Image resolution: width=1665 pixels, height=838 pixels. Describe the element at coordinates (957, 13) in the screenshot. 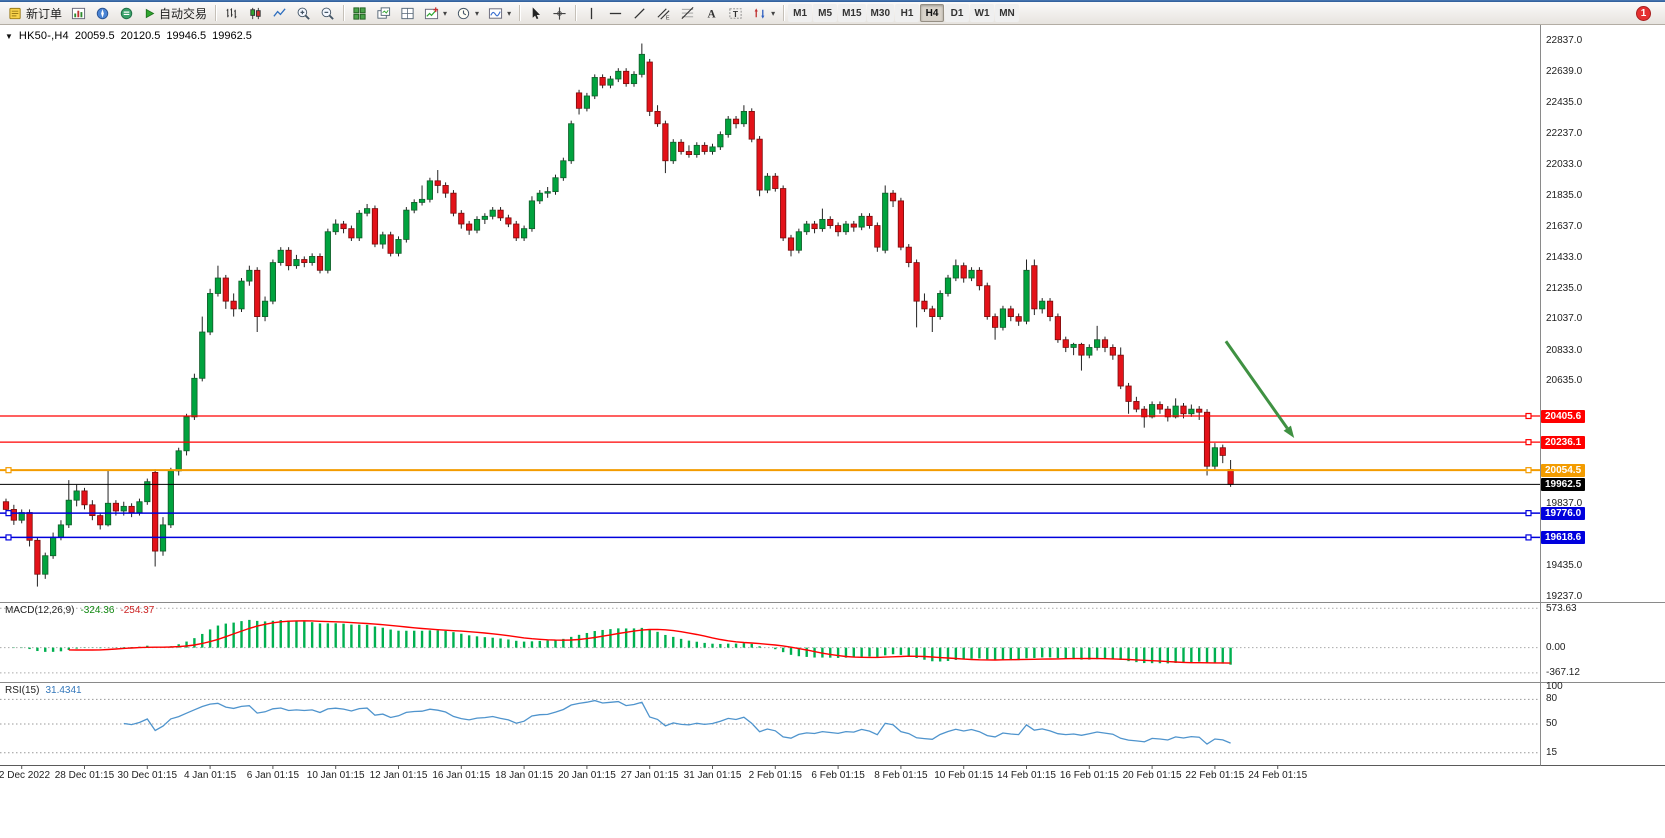

I see `timeframe-button-d1: D1` at that location.